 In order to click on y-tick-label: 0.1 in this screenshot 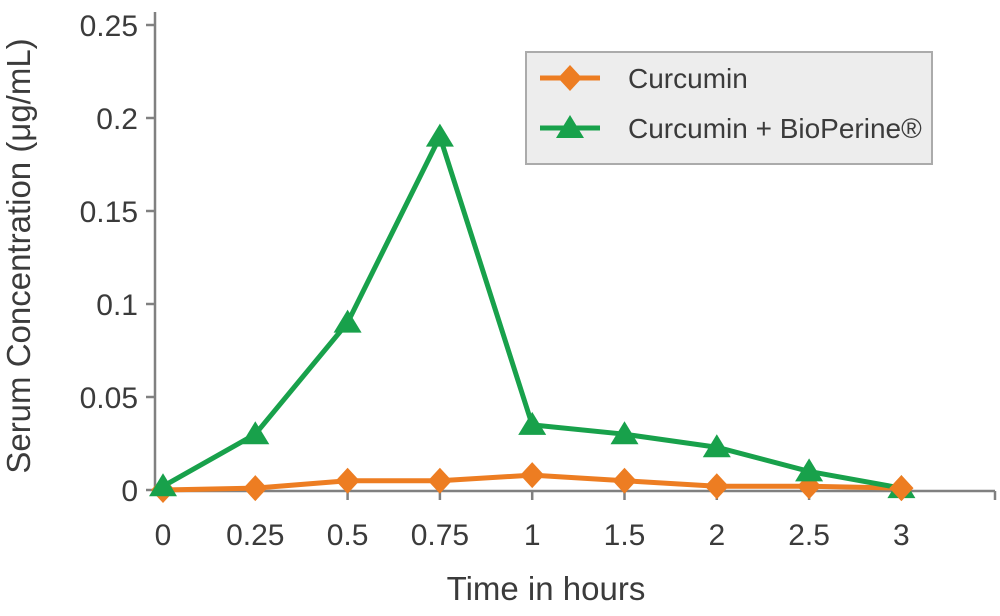, I will do `click(117, 305)`.